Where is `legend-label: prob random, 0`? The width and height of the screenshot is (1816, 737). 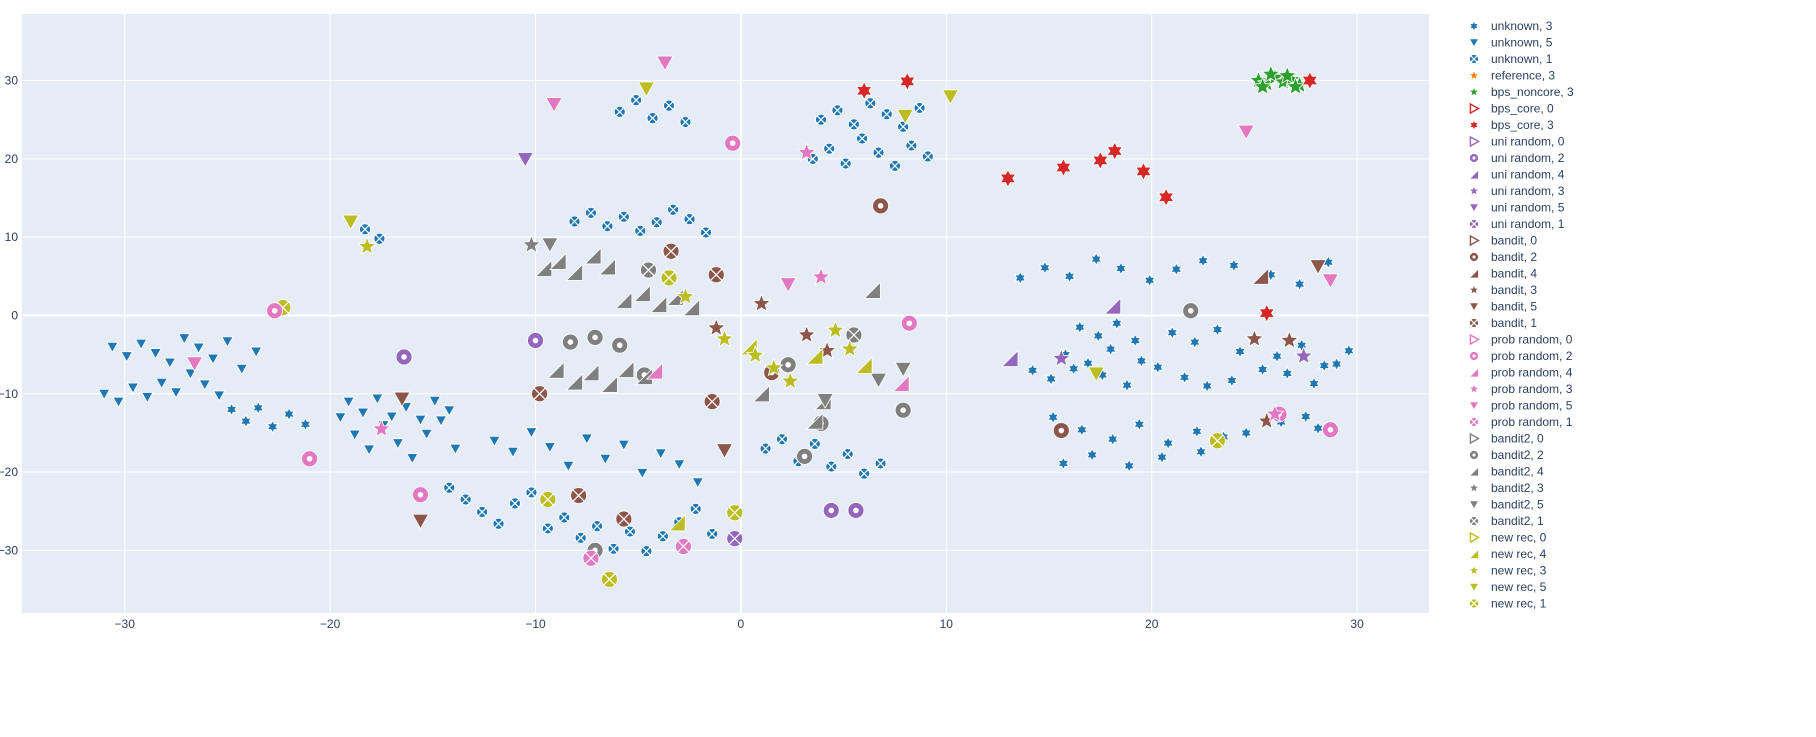
legend-label: prob random, 0 is located at coordinates (1532, 340).